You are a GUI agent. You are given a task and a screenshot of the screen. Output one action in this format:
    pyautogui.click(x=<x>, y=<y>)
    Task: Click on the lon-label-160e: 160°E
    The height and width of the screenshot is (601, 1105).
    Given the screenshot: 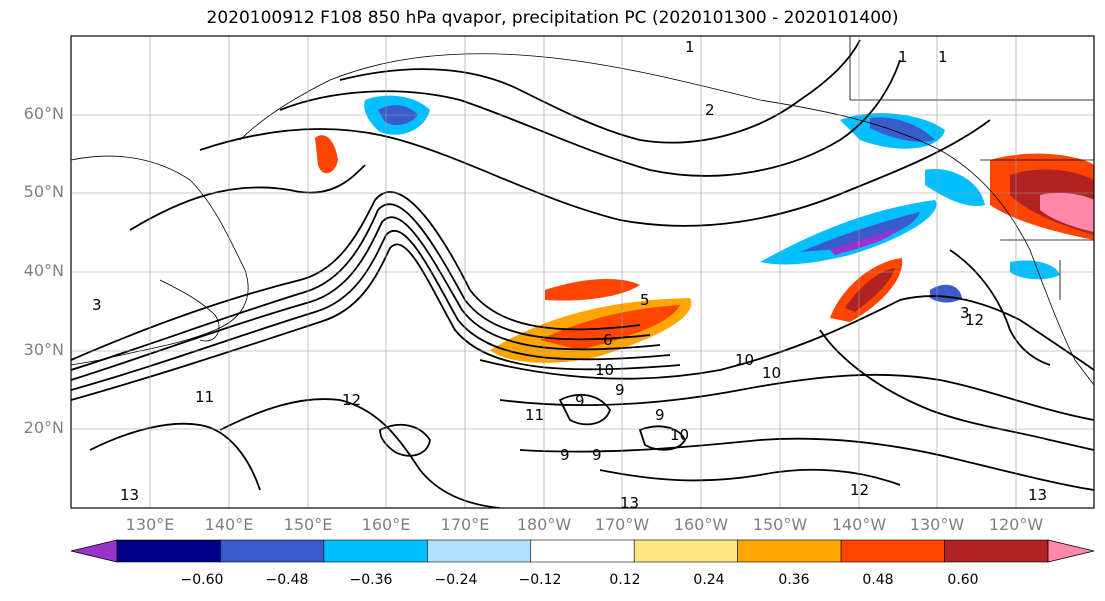 What is the action you would take?
    pyautogui.click(x=386, y=524)
    